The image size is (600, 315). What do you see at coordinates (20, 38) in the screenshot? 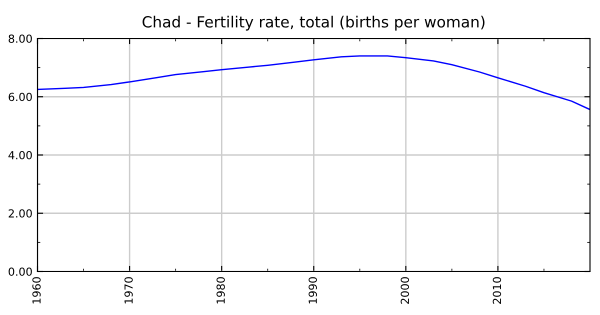
I see `y-tick-label: 8.00` at bounding box center [20, 38].